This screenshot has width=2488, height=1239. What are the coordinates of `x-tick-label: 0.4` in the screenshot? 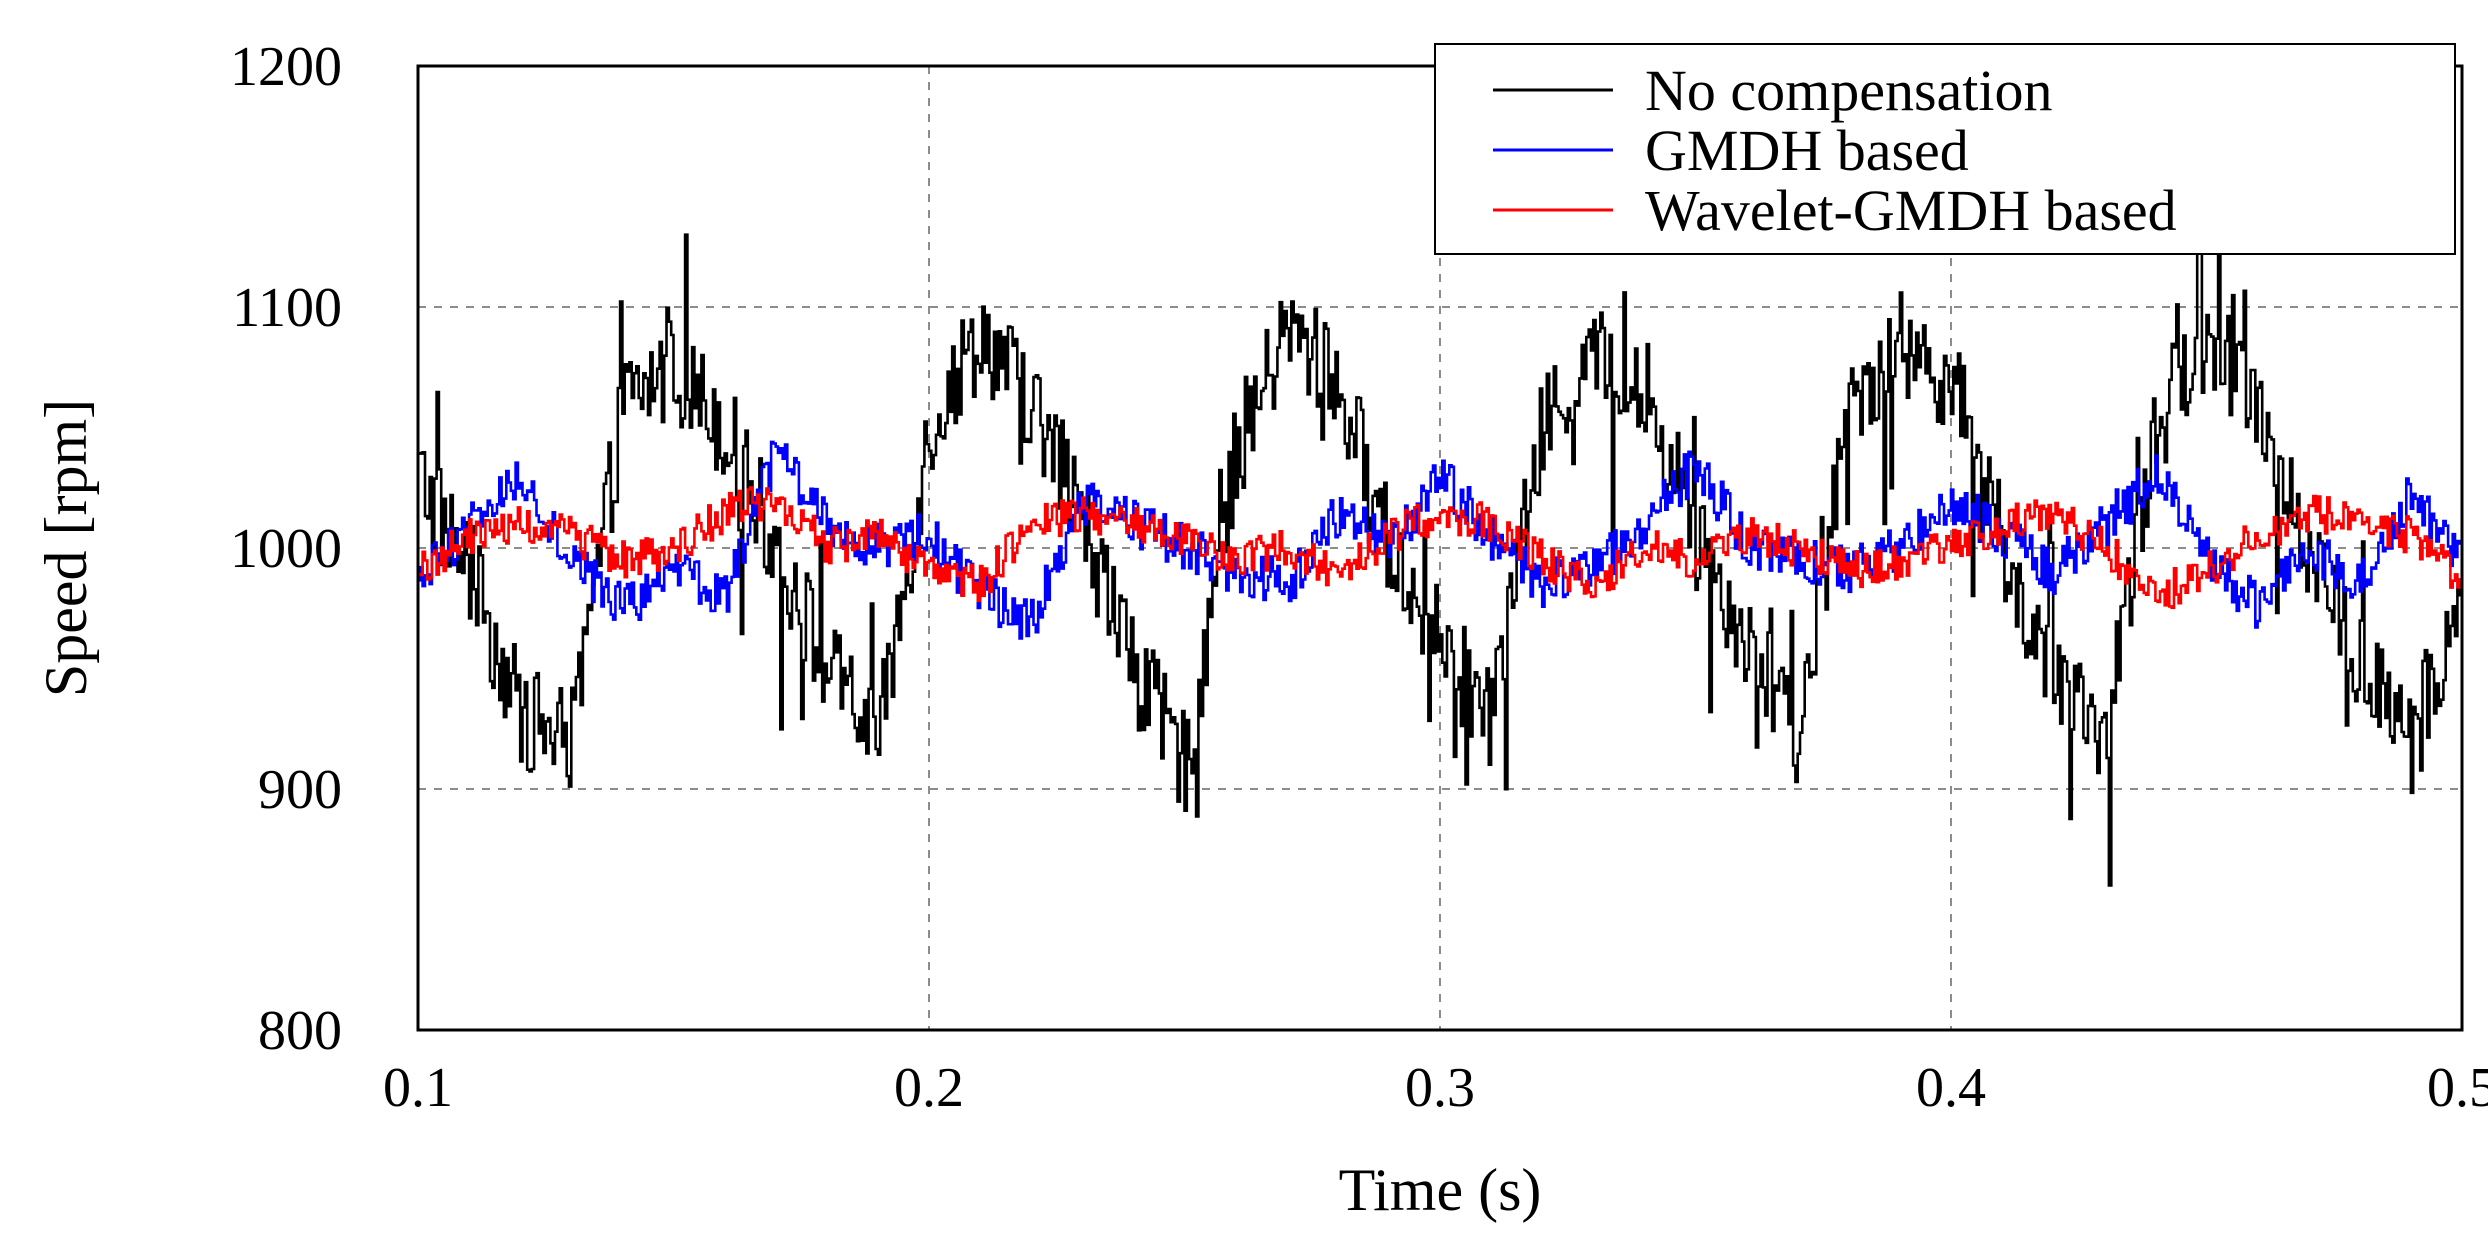 It's located at (1951, 1088).